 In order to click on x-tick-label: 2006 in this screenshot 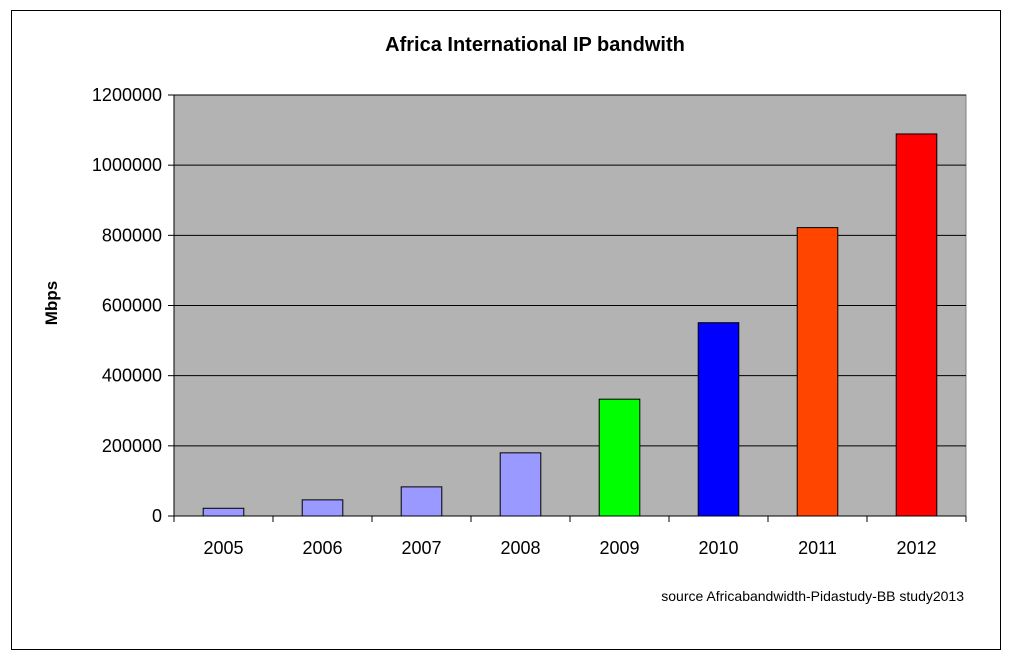, I will do `click(322, 548)`.